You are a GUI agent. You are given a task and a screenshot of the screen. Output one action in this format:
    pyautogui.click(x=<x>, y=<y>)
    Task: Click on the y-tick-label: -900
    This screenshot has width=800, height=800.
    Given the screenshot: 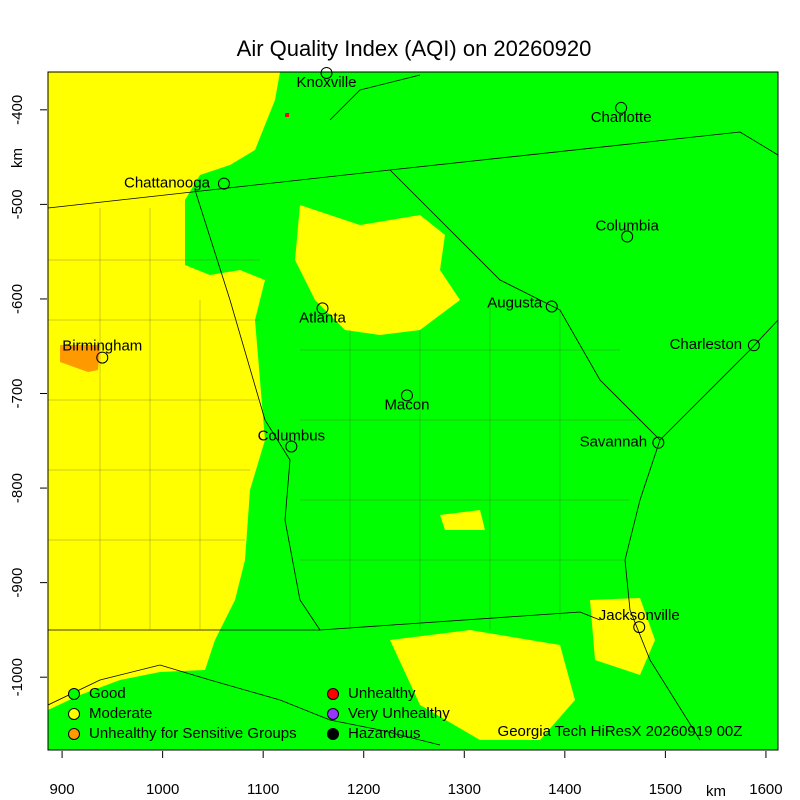 What is the action you would take?
    pyautogui.click(x=17, y=583)
    